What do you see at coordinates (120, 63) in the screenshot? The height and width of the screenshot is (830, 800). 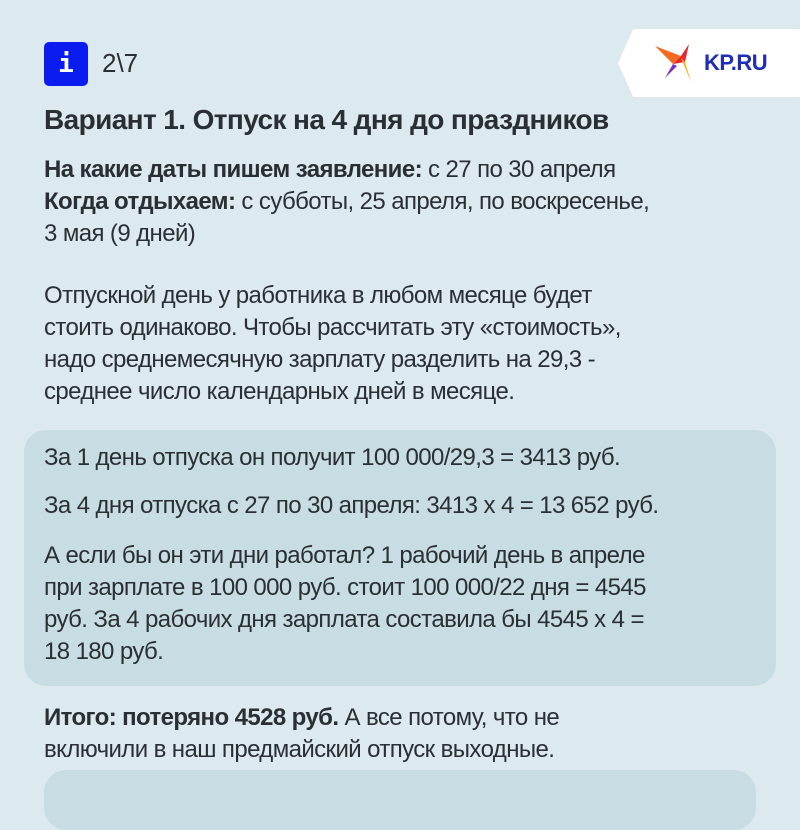 I see `page-counter: 2\7` at bounding box center [120, 63].